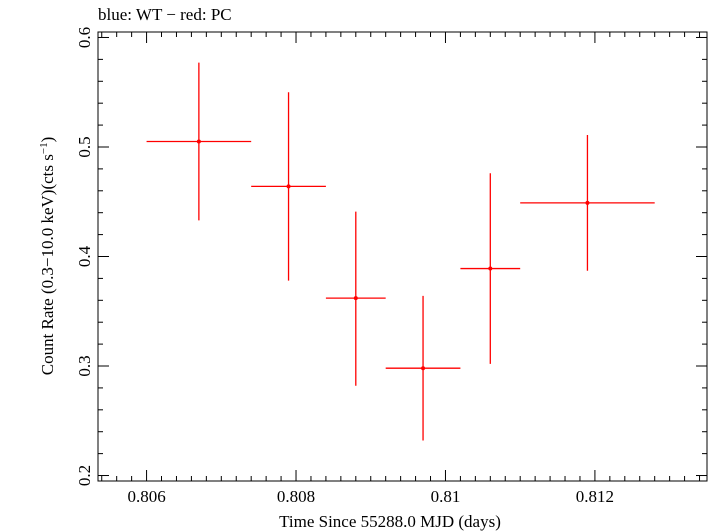  What do you see at coordinates (44, 148) in the screenshot?
I see `y-axis-label-superscript: −1` at bounding box center [44, 148].